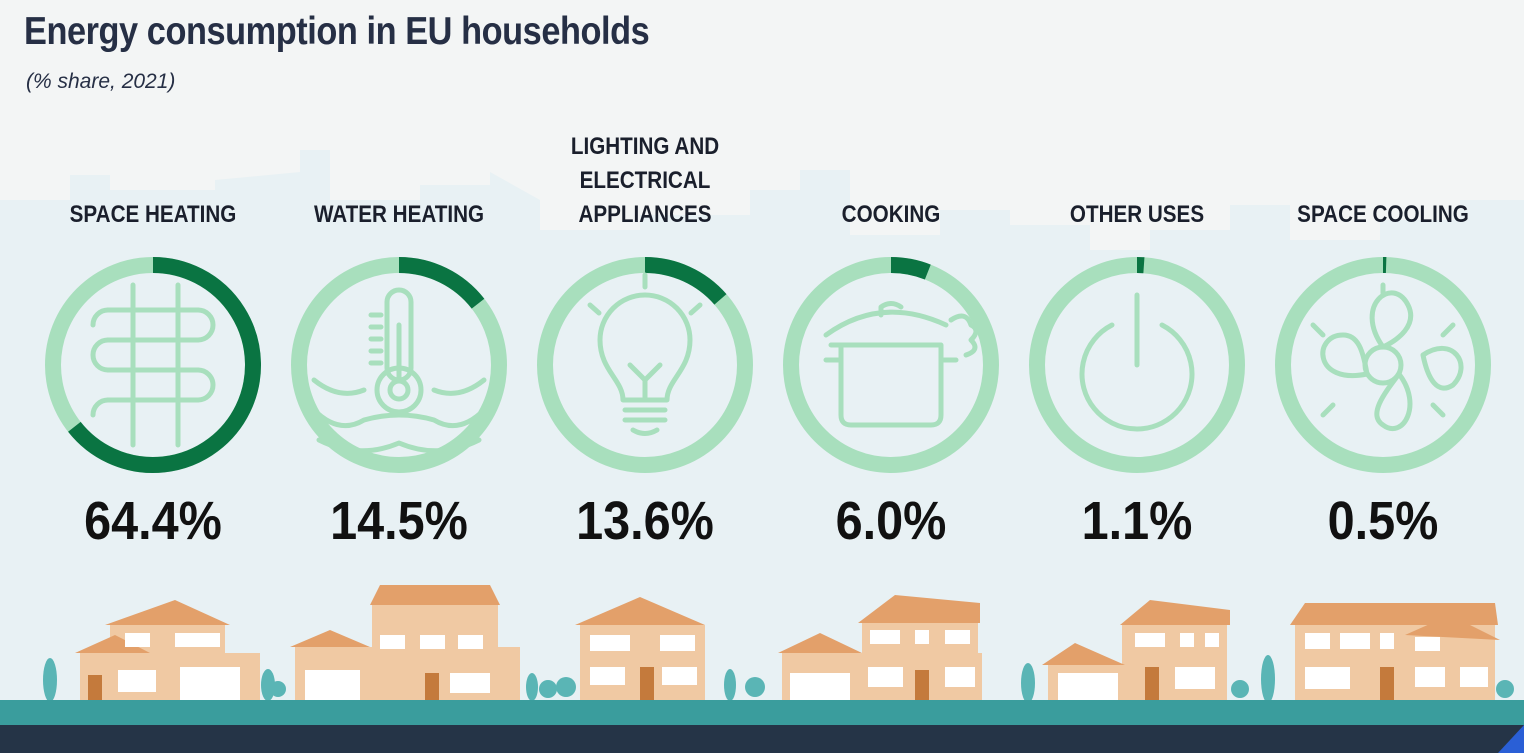 Image resolution: width=1524 pixels, height=753 pixels. I want to click on item-label: OTHER USES, so click(1137, 215).